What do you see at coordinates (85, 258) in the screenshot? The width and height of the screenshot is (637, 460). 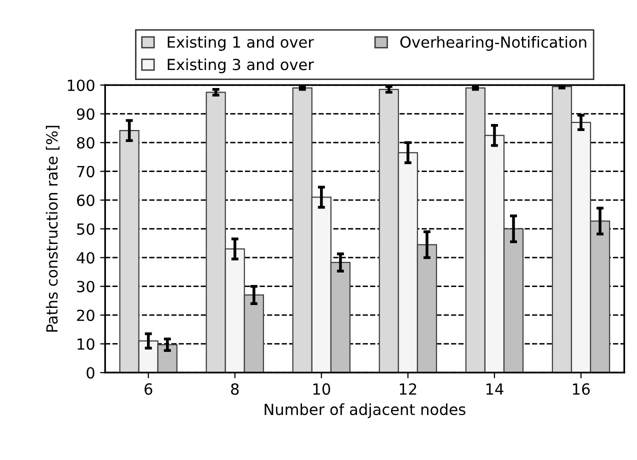 I see `y-tick-label: 40` at bounding box center [85, 258].